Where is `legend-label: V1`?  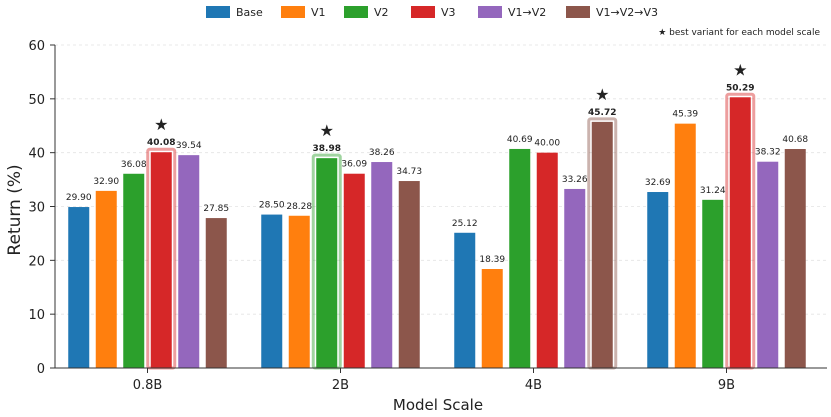
legend-label: V1 is located at coordinates (318, 12).